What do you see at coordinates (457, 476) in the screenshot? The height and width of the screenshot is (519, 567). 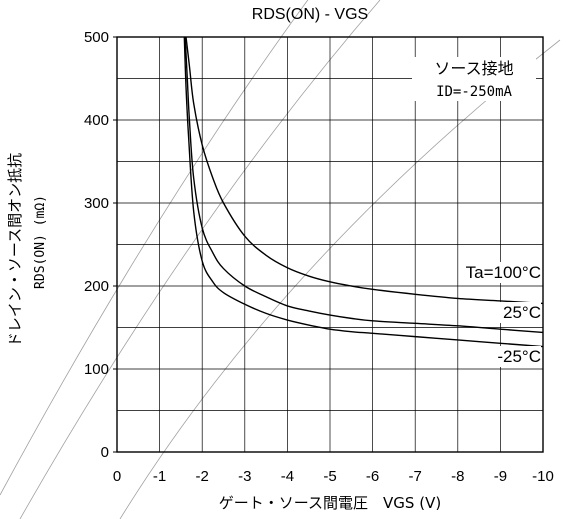 I see `x-tick-label: -8` at bounding box center [457, 476].